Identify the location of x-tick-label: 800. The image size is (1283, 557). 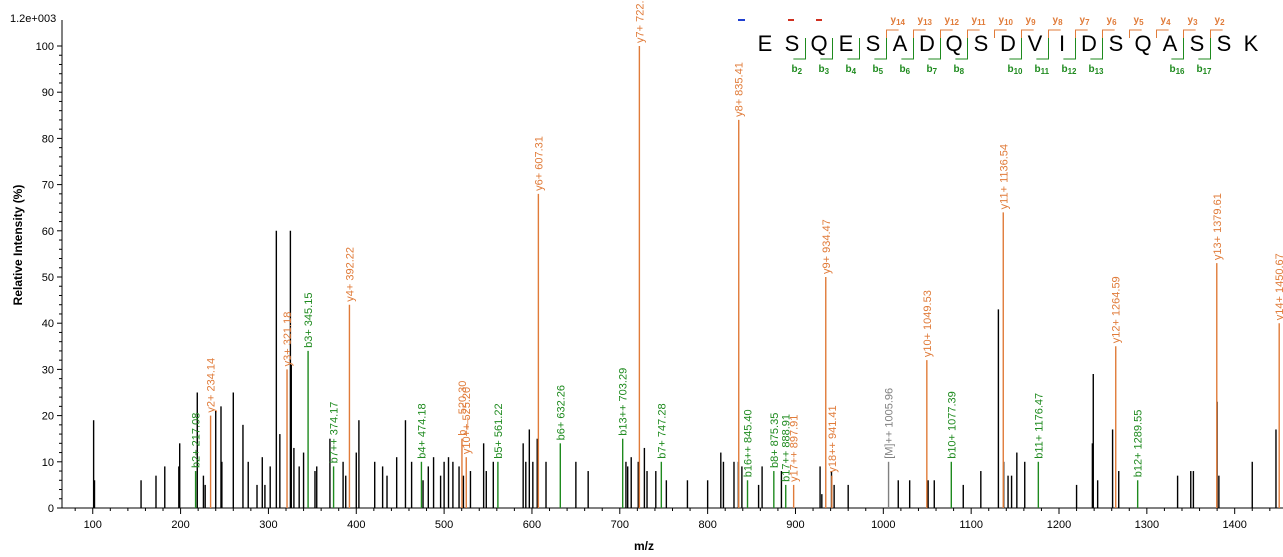
(707, 525).